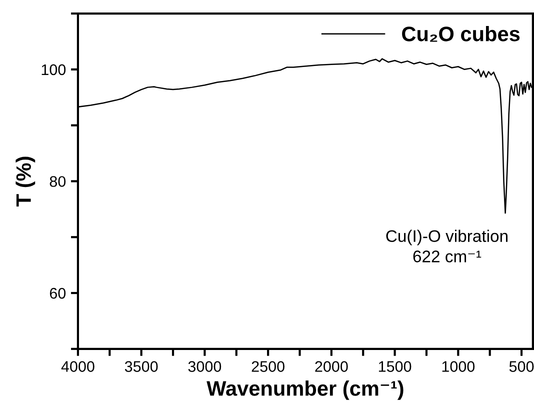  What do you see at coordinates (268, 366) in the screenshot?
I see `x-tick-label: 2500` at bounding box center [268, 366].